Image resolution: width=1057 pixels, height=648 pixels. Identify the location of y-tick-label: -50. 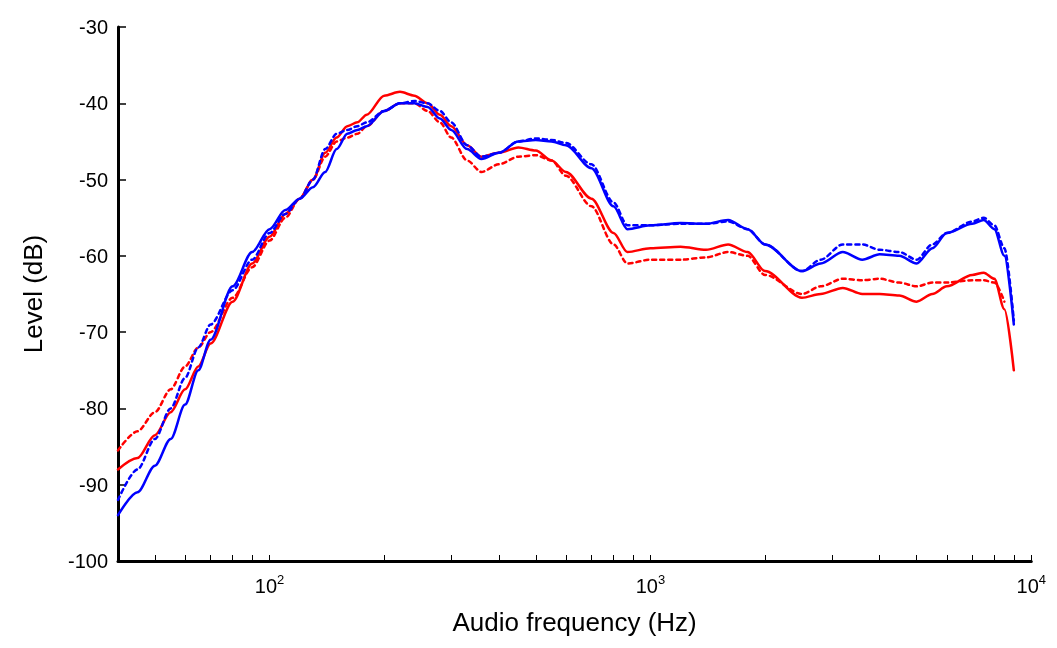
(93, 179).